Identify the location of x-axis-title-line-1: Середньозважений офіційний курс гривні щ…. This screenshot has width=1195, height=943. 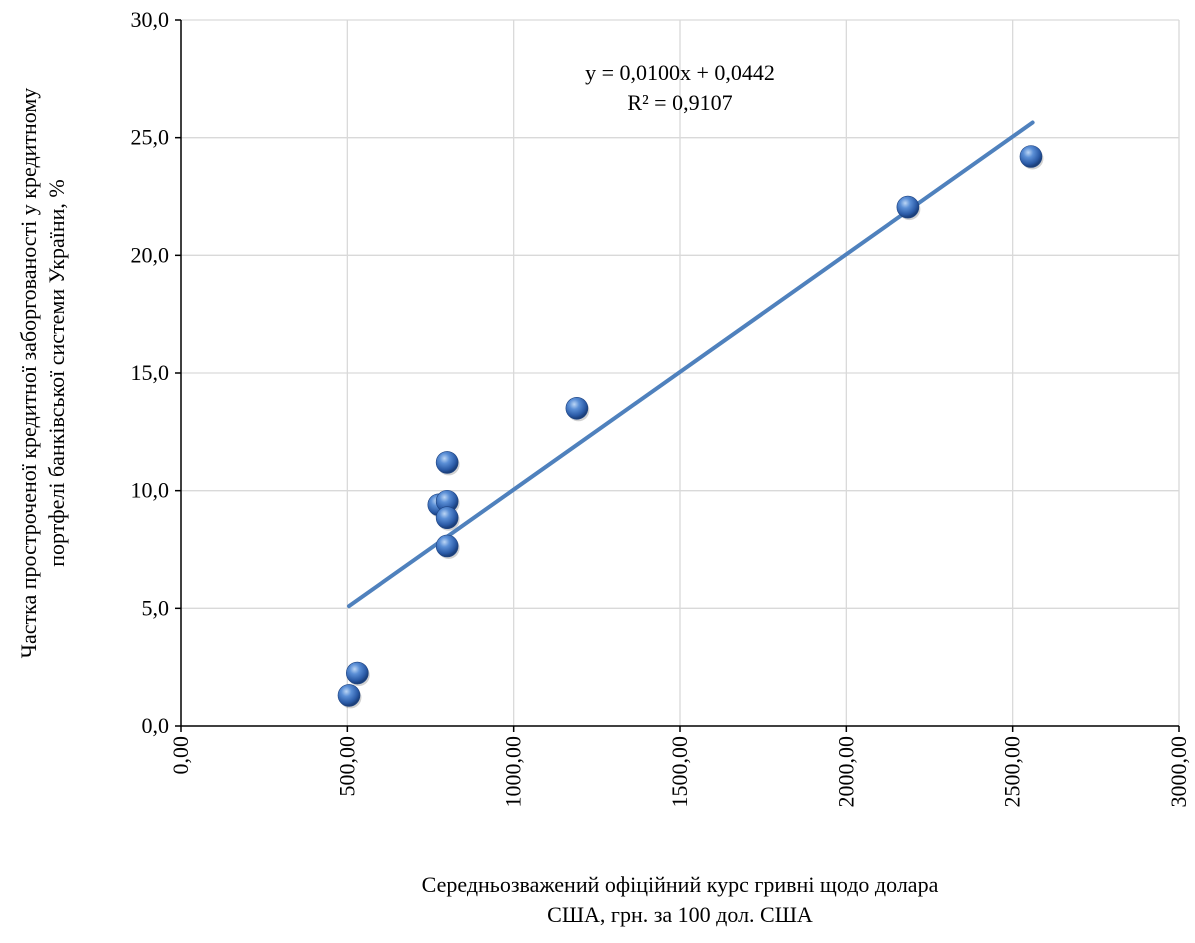
(680, 884).